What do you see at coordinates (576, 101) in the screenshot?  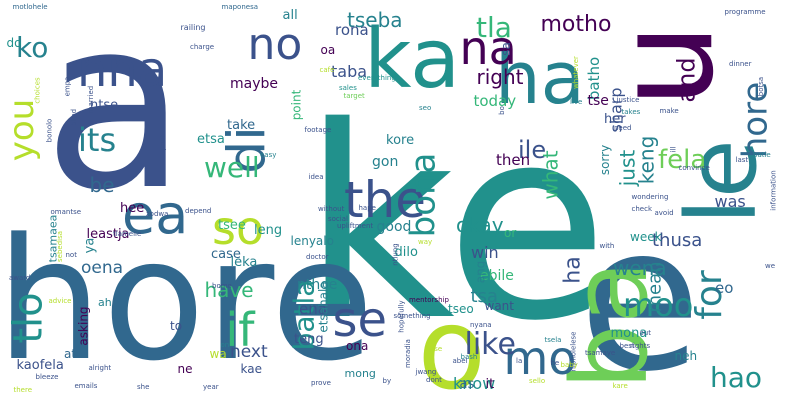 I see `cloud-word: live` at bounding box center [576, 101].